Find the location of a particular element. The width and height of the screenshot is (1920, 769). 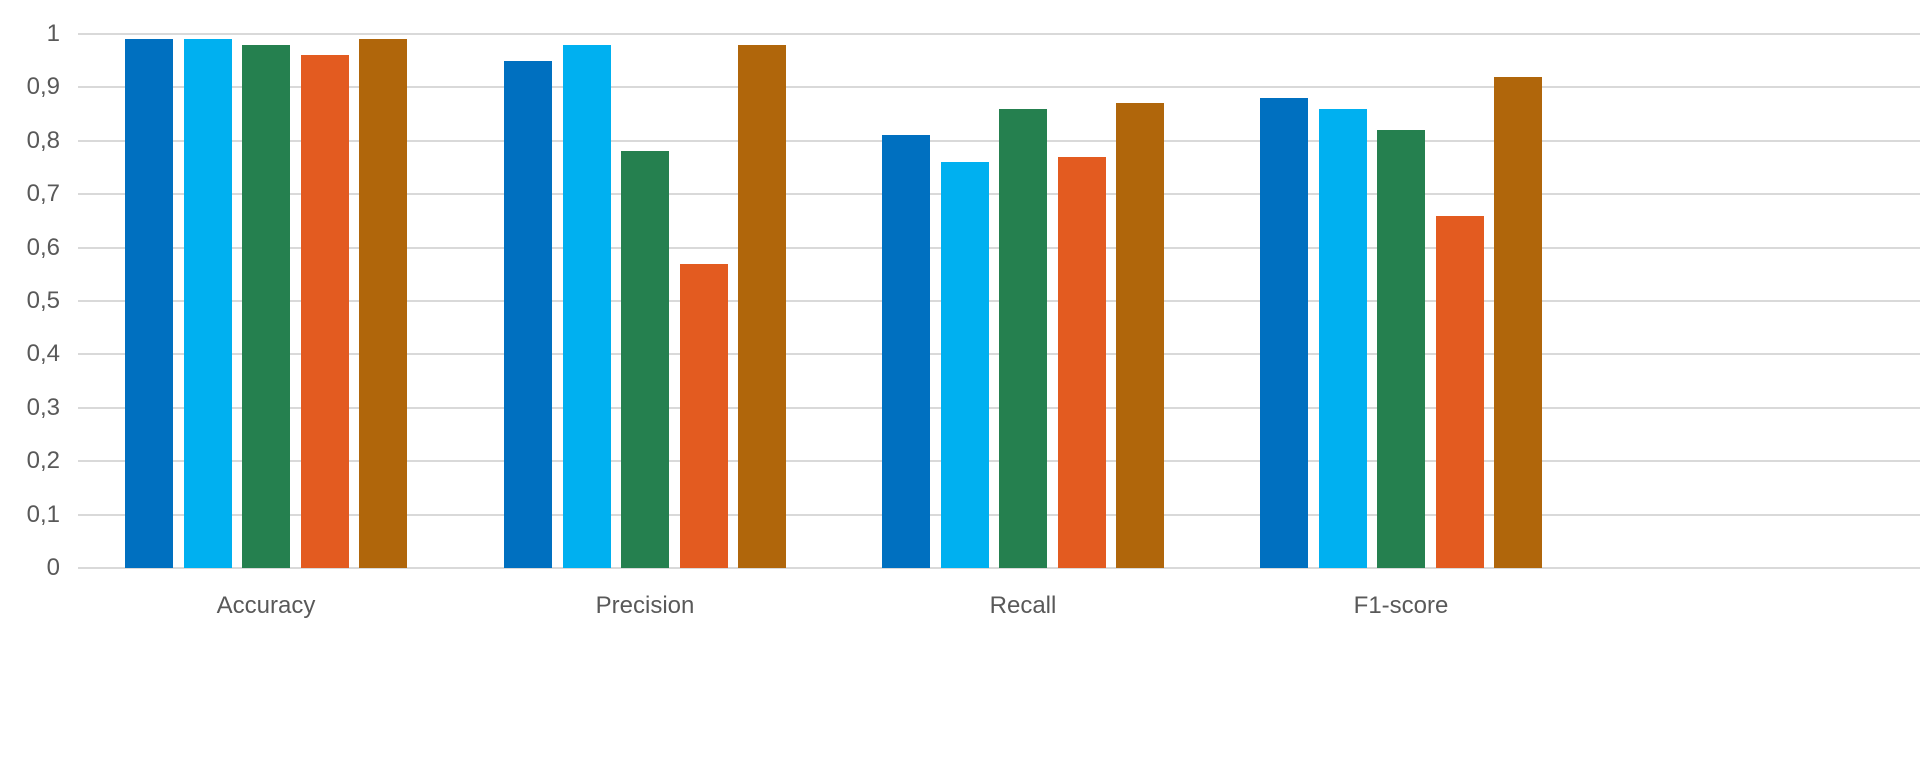

y-tick-label: 0,2 is located at coordinates (43, 461).